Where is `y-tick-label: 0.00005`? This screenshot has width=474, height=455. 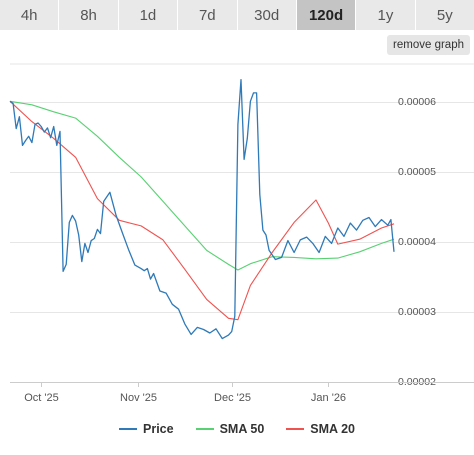
y-tick-label: 0.00005 is located at coordinates (417, 172).